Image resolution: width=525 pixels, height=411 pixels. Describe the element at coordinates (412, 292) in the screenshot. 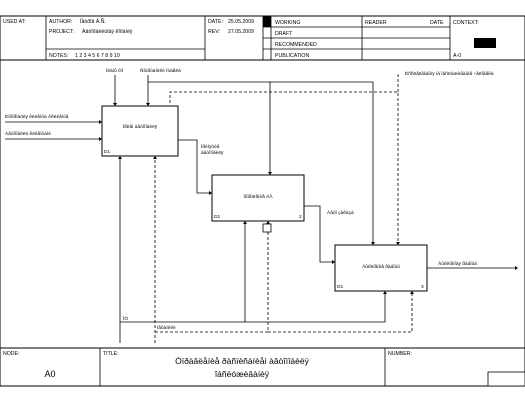

I see `arrowhead-mechanism-dashed-box3` at that location.